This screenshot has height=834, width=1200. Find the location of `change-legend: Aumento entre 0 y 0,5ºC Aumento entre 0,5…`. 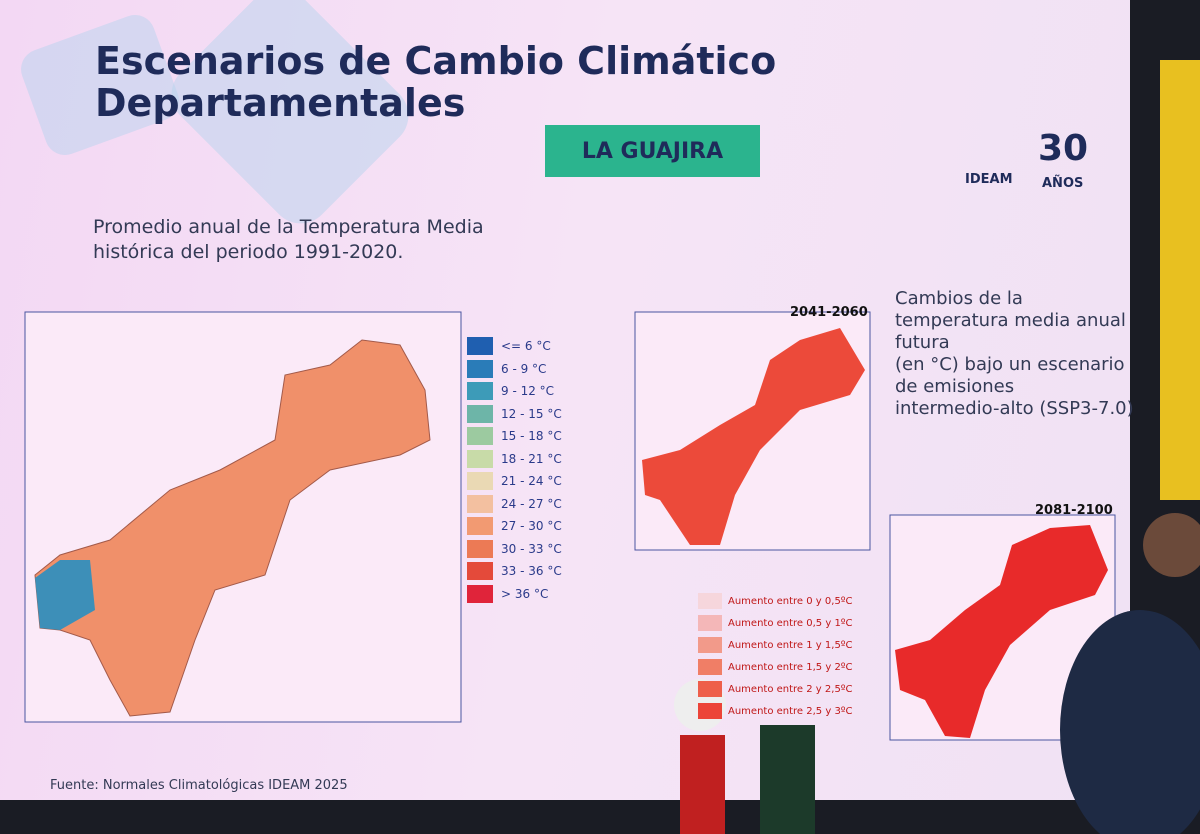

change-legend: Aumento entre 0 y 0,5ºC Aumento entre 0,5… is located at coordinates (775, 656).